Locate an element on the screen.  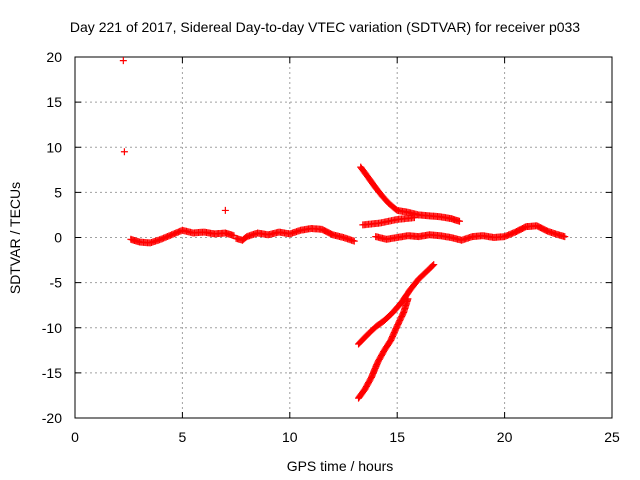
x-tick-label: 20 is located at coordinates (505, 437).